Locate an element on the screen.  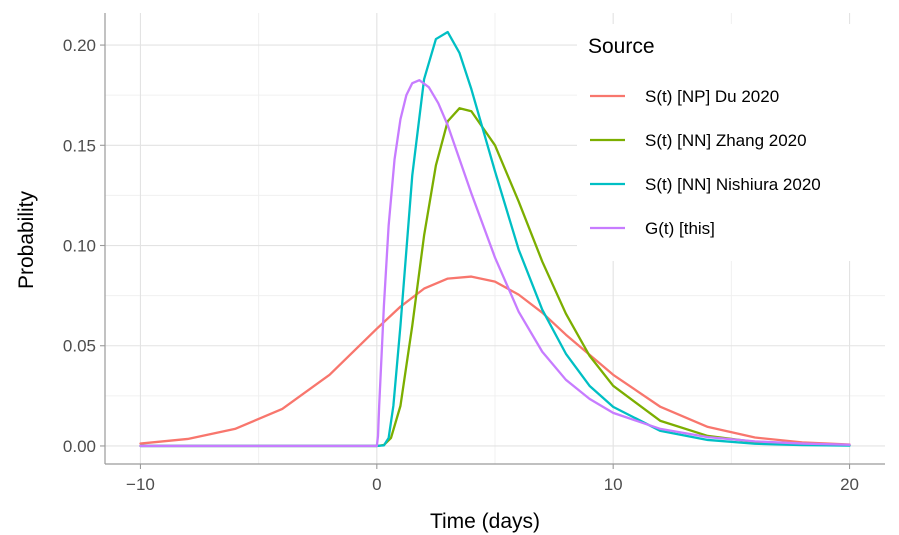
y-tick-label: 0.00 is located at coordinates (79, 446).